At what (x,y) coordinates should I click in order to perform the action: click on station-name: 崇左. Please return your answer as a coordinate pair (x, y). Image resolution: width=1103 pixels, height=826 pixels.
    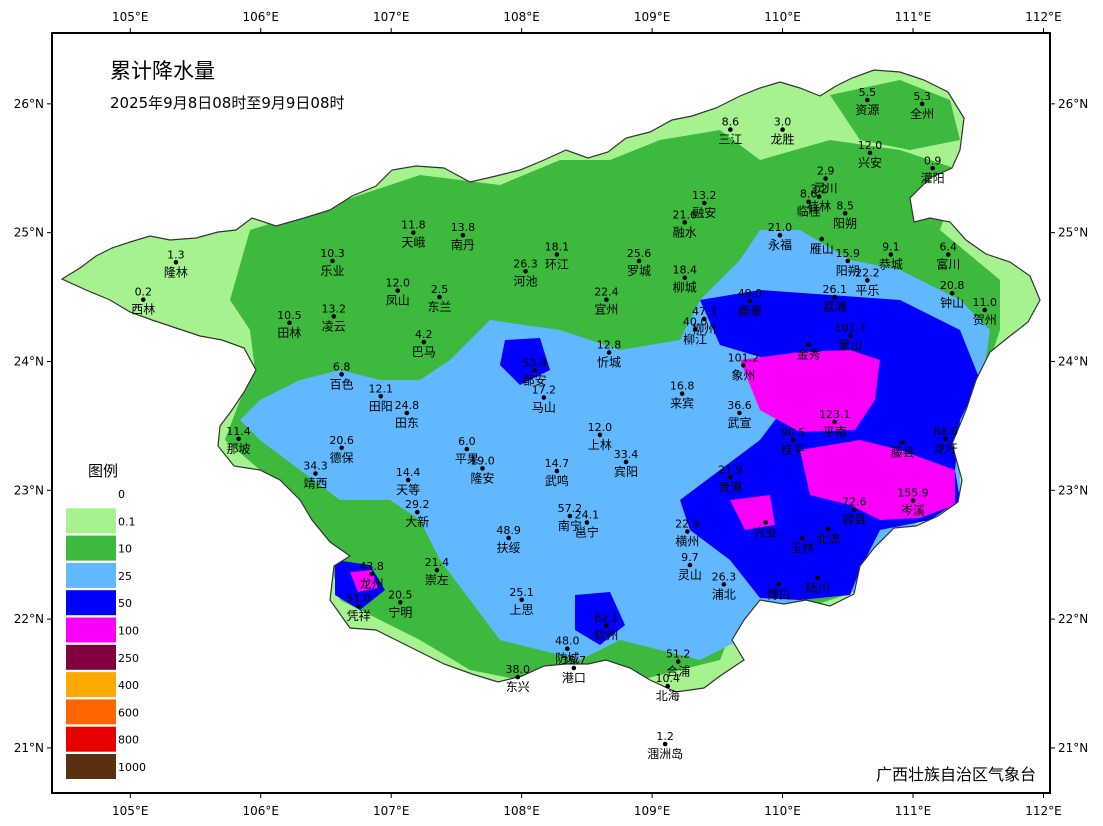
    Looking at the image, I should click on (437, 579).